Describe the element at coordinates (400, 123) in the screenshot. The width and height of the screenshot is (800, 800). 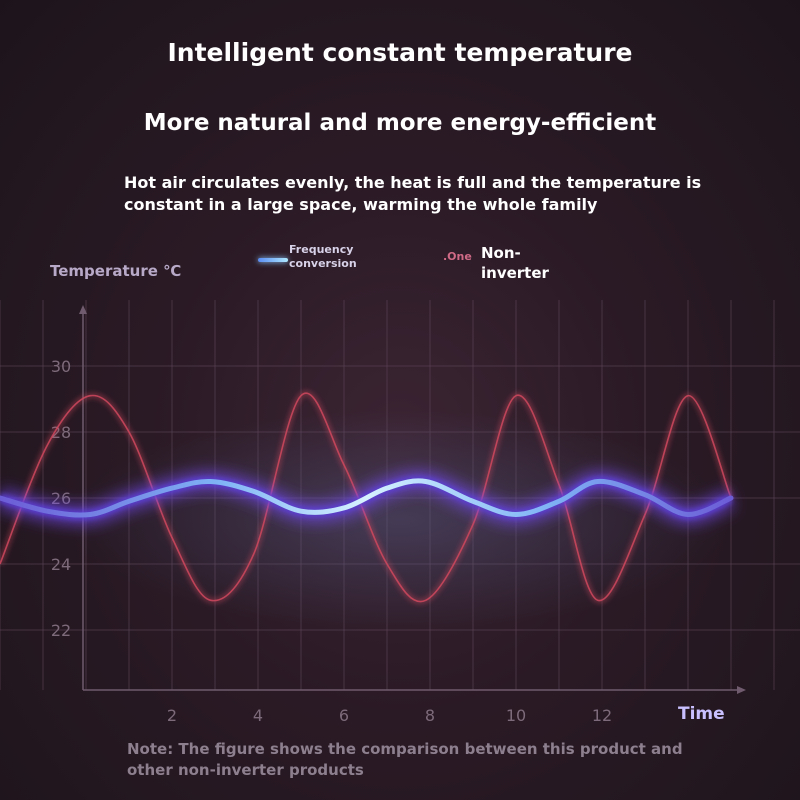
I see `page-subtitle: More natural and more energy-efficient` at that location.